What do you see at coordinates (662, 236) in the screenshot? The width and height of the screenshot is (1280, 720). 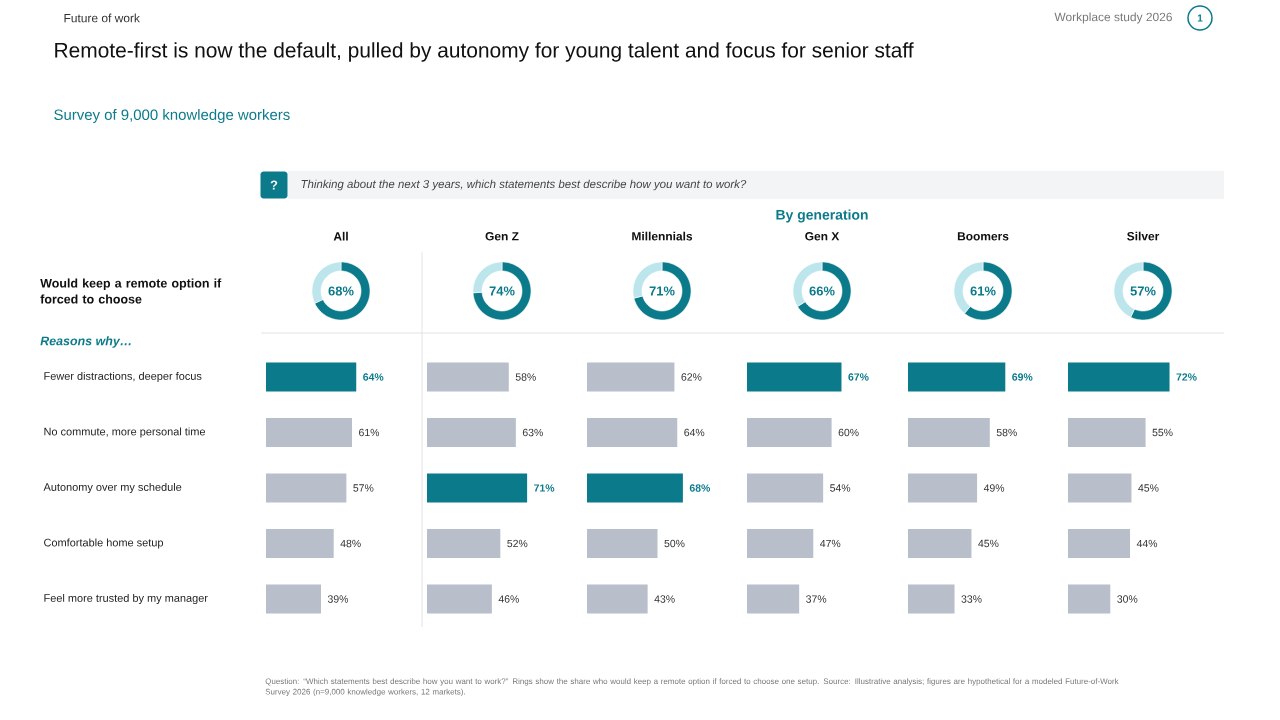 I see `chart-title: Millennials` at bounding box center [662, 236].